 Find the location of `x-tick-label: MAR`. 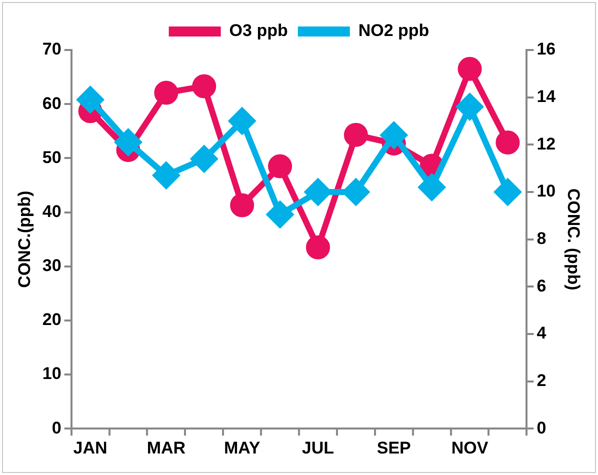

x-tick-label: MAR is located at coordinates (166, 448).